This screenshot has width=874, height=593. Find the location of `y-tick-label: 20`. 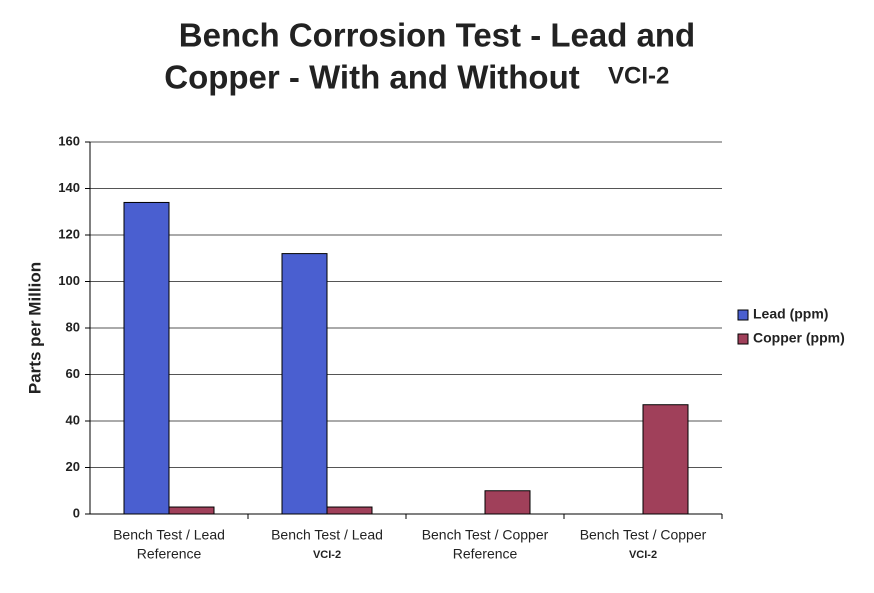

y-tick-label: 20 is located at coordinates (73, 466).